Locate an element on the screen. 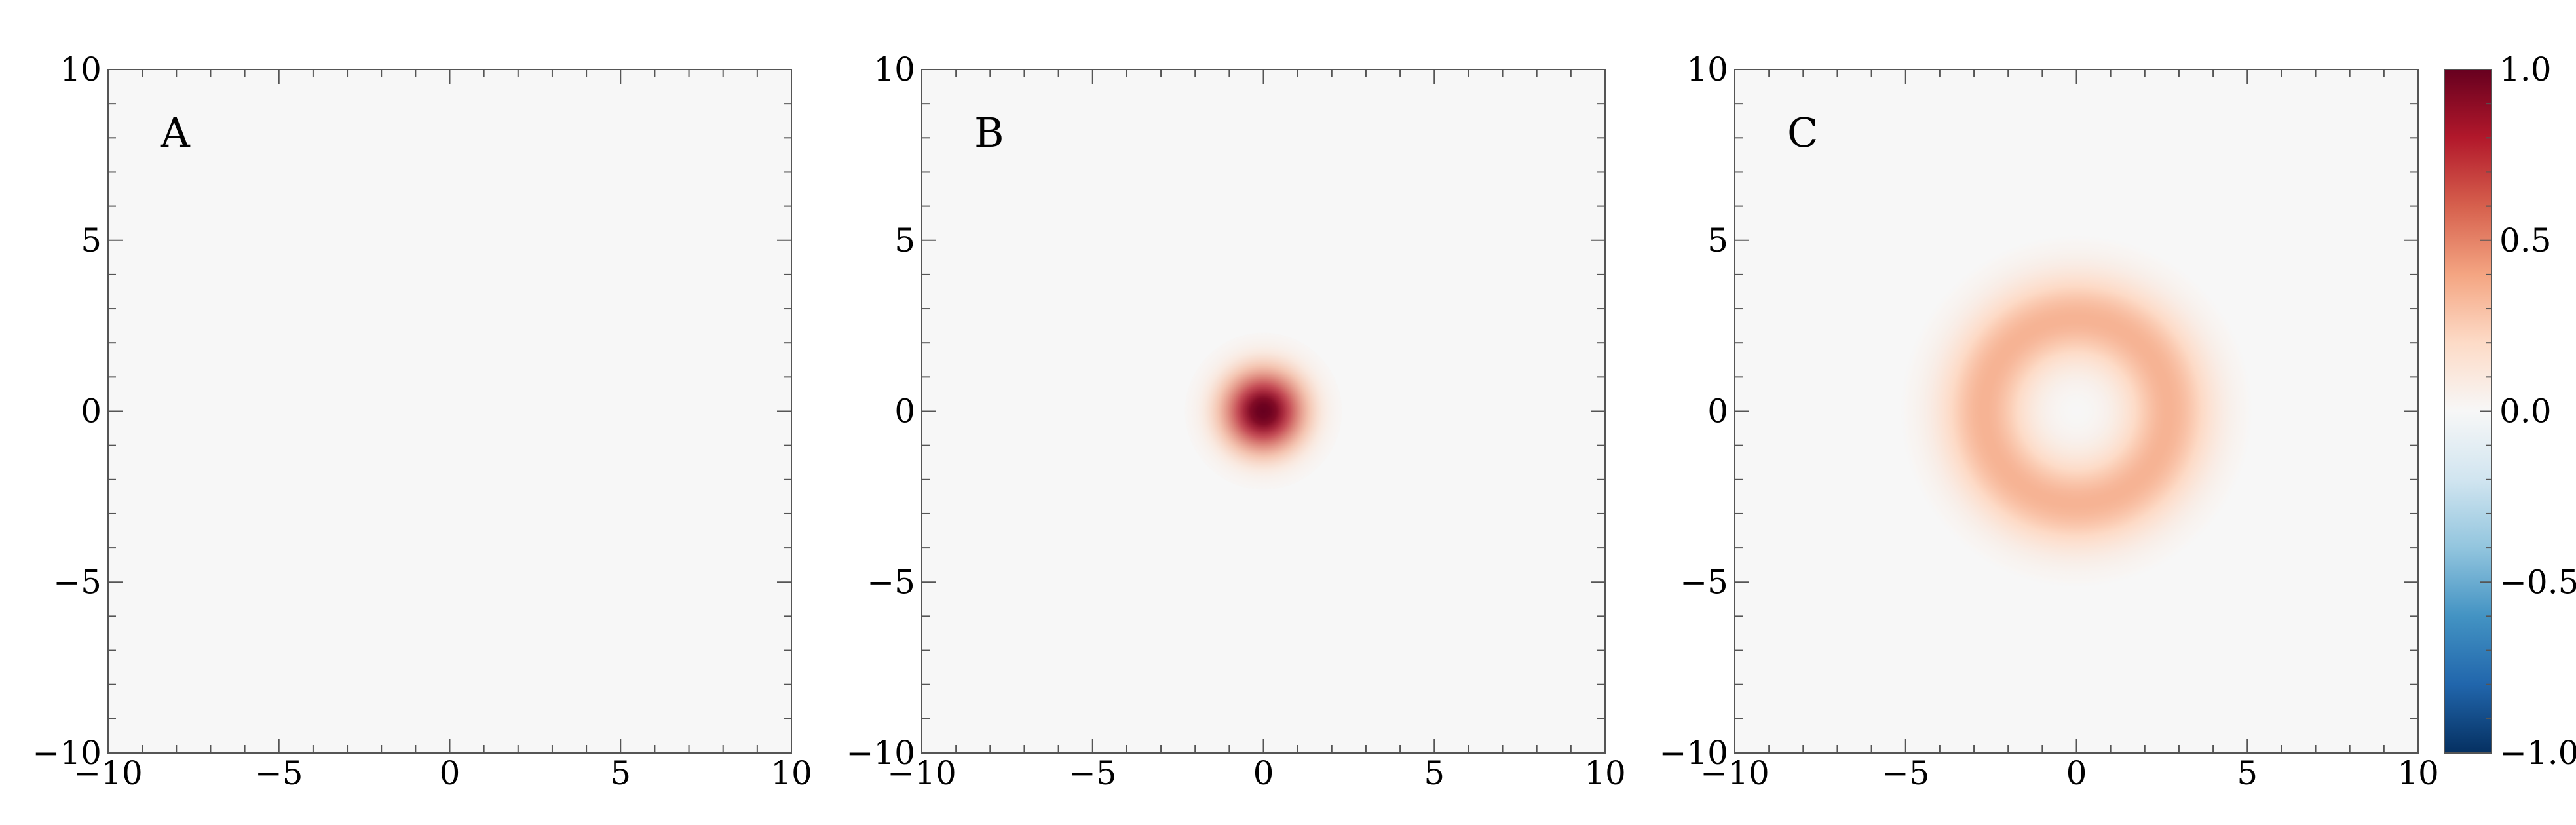  colorbar-tick-label: 0.0 is located at coordinates (2525, 412).